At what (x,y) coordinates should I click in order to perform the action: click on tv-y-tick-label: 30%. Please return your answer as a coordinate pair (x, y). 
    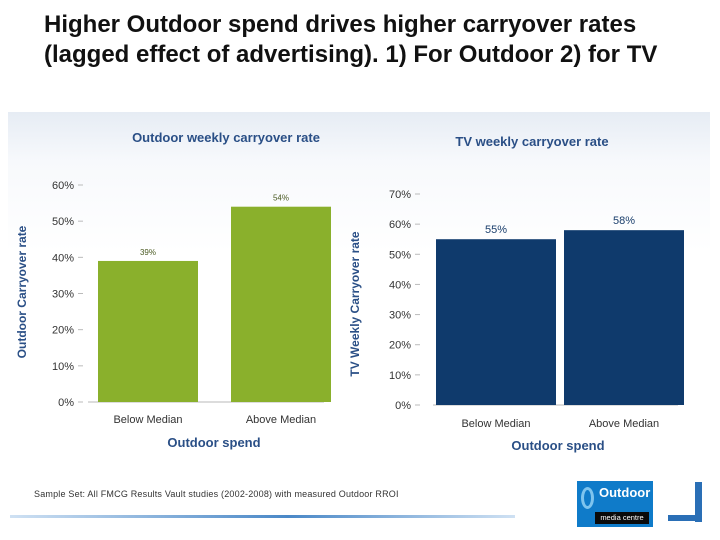
    Looking at the image, I should click on (400, 316).